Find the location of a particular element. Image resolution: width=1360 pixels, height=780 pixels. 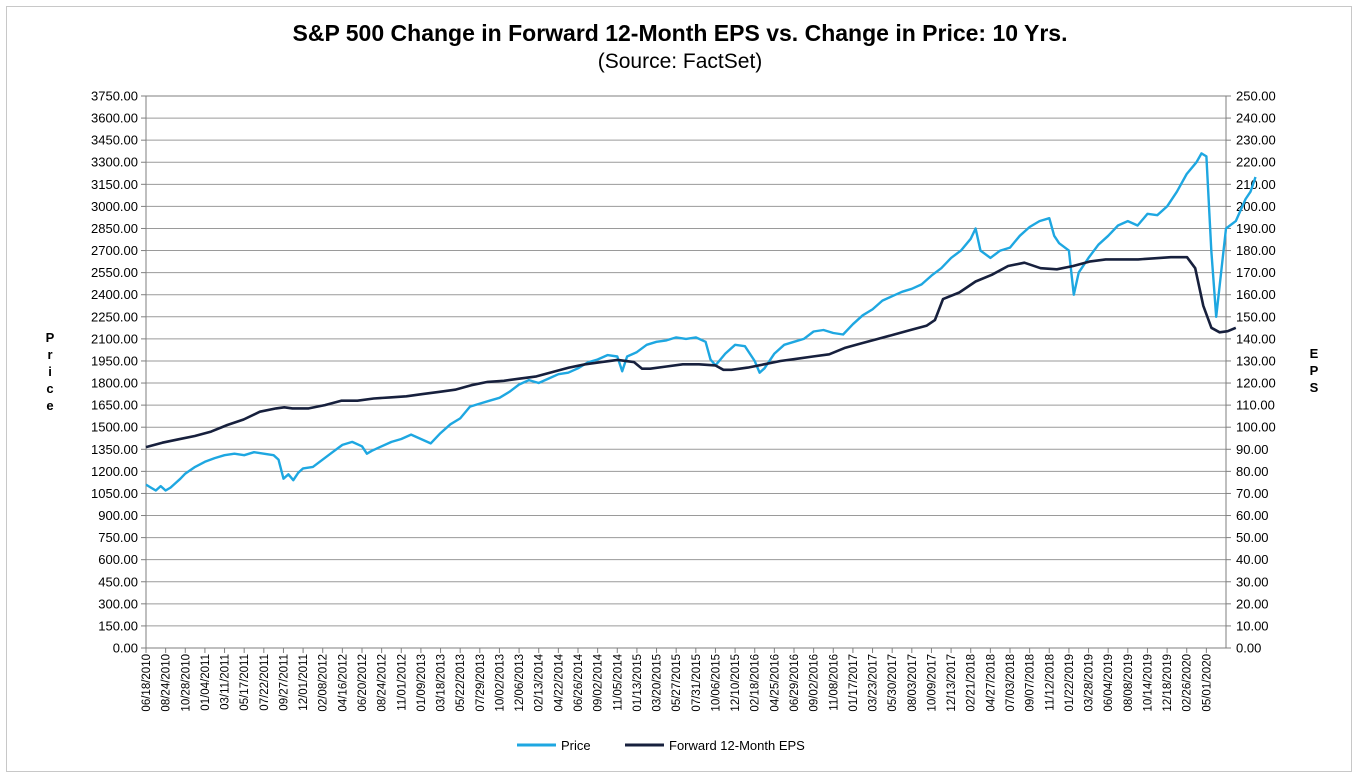

y-tick-label-right: 60.00 is located at coordinates (1252, 515).